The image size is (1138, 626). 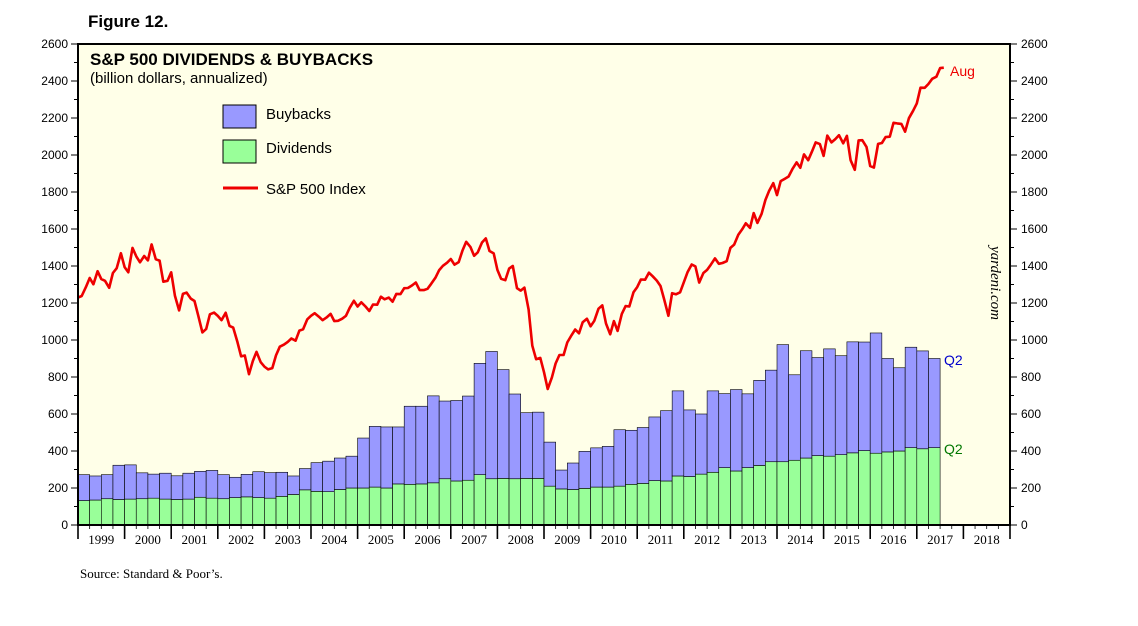 What do you see at coordinates (58, 414) in the screenshot?
I see `y-tick-label-left: 600` at bounding box center [58, 414].